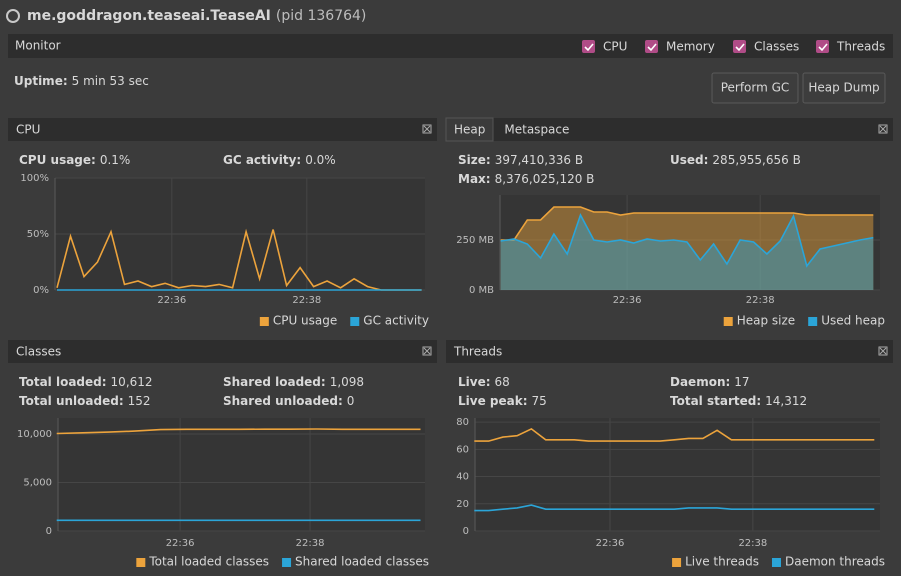 The image size is (901, 576). What do you see at coordinates (462, 504) in the screenshot?
I see `y-tick-label: 20` at bounding box center [462, 504].